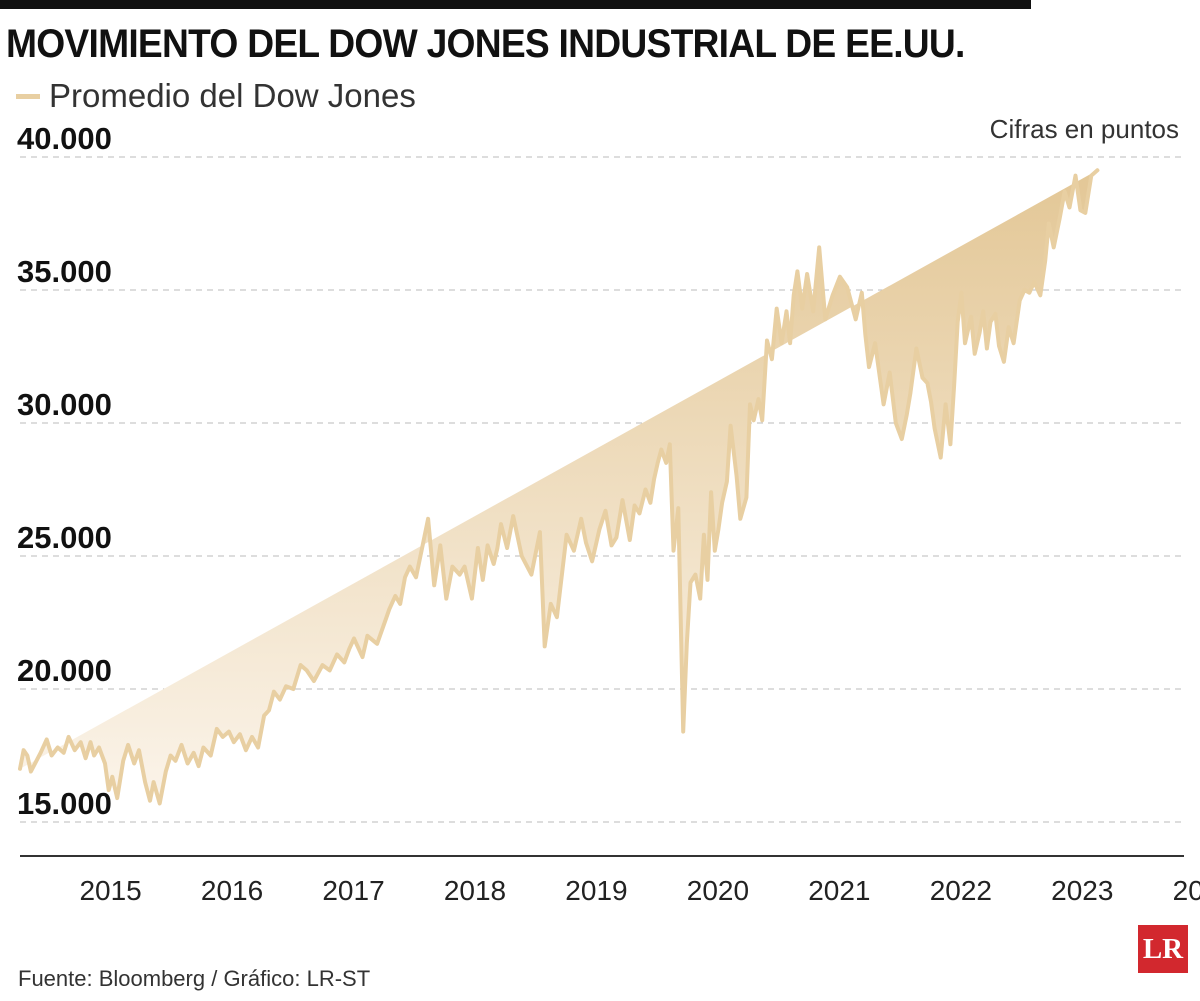 The width and height of the screenshot is (1200, 1001). What do you see at coordinates (515, 4) in the screenshot?
I see `top-rule` at bounding box center [515, 4].